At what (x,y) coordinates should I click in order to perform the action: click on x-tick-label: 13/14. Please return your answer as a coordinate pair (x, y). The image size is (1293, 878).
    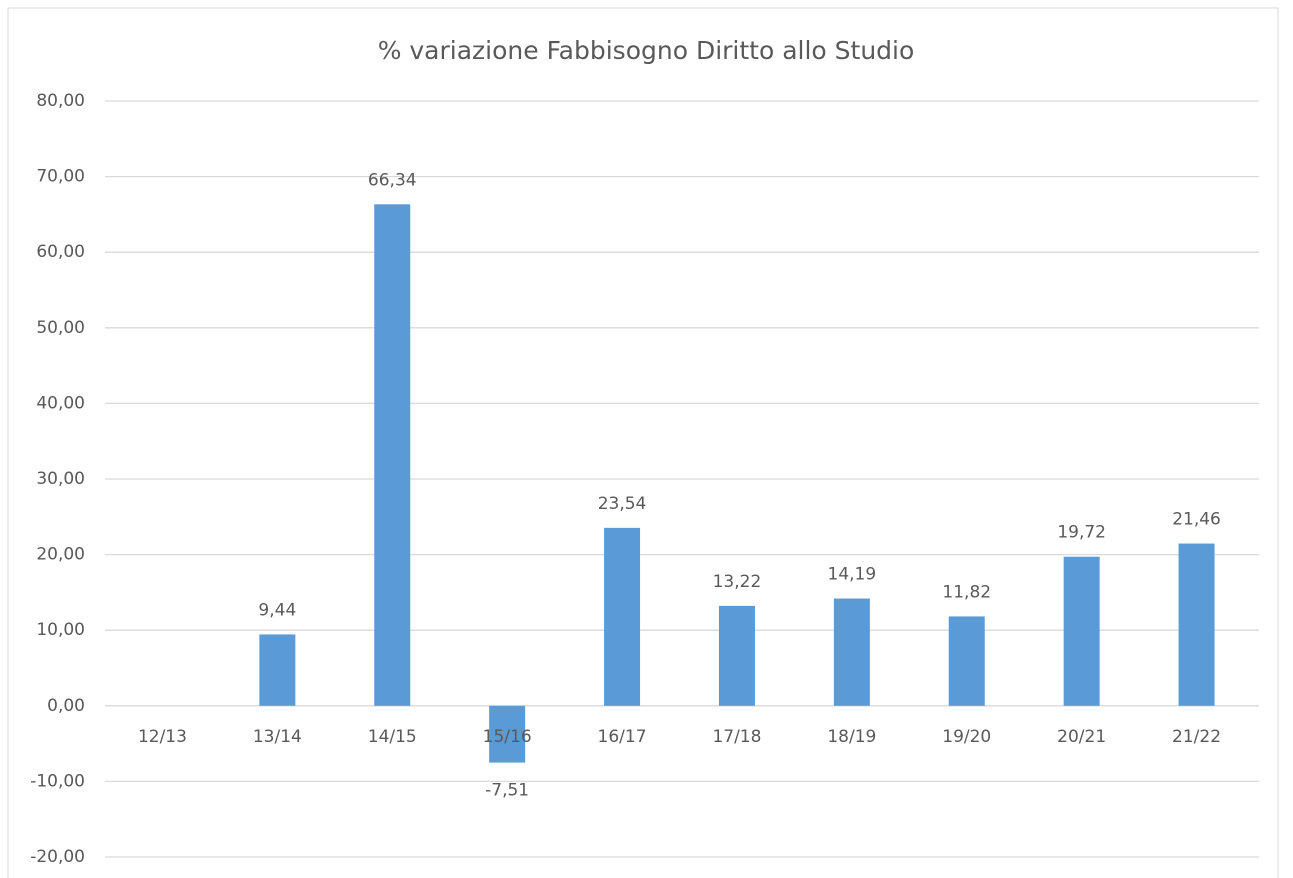
    Looking at the image, I should click on (277, 737).